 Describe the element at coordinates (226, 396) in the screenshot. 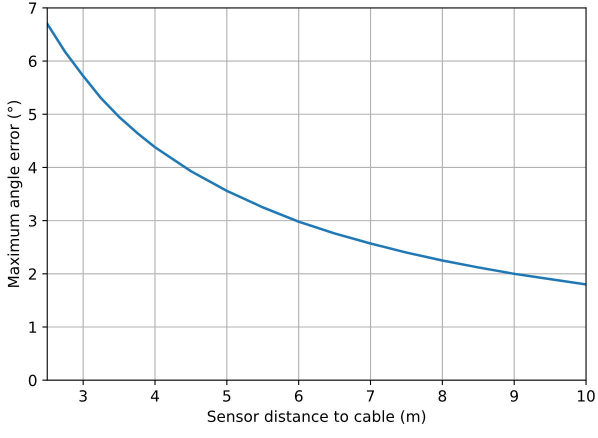

I see `x-tick-label: 5` at that location.